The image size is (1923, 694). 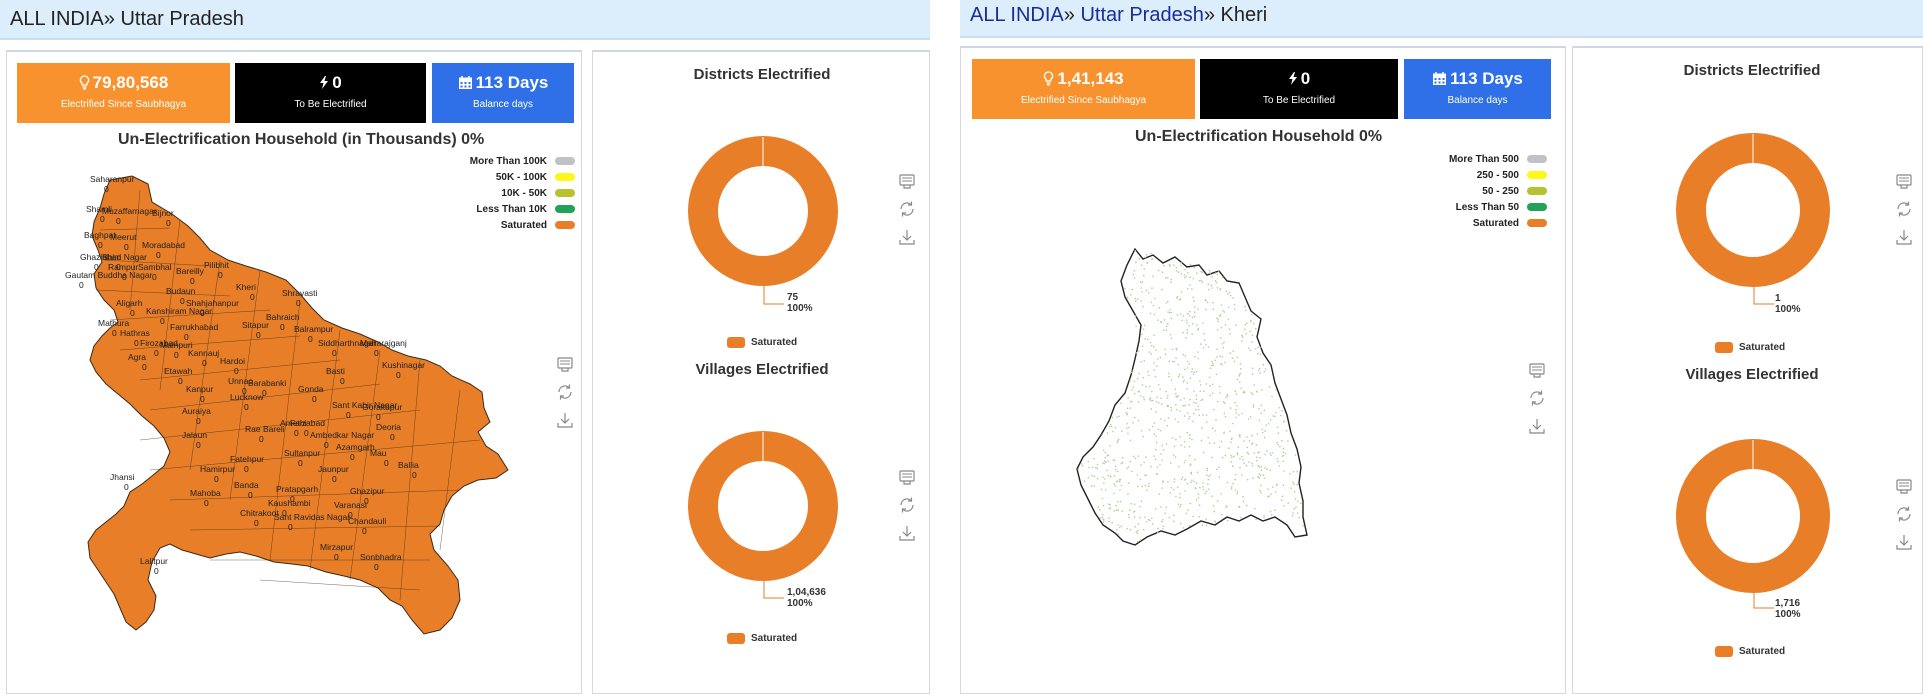 What do you see at coordinates (806, 598) in the screenshot?
I see `villages-value-label: 1,04,636 100%` at bounding box center [806, 598].